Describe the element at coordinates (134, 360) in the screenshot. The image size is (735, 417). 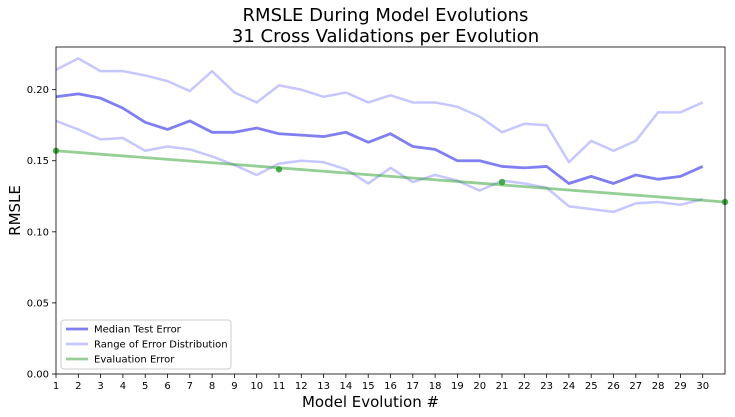
I see `legend-label-2: Evaluation Error` at that location.